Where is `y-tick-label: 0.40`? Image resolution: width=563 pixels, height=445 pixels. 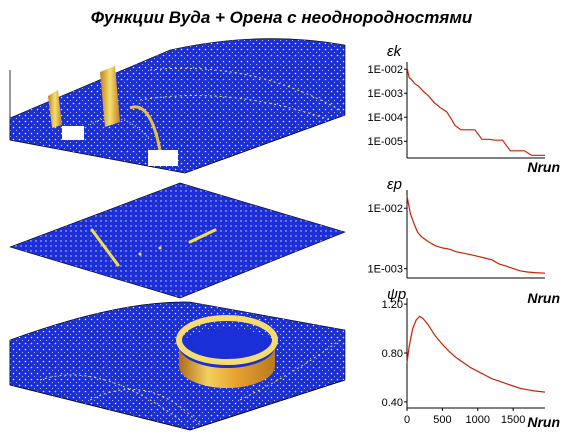
y-tick-label: 0.40 is located at coordinates (392, 403).